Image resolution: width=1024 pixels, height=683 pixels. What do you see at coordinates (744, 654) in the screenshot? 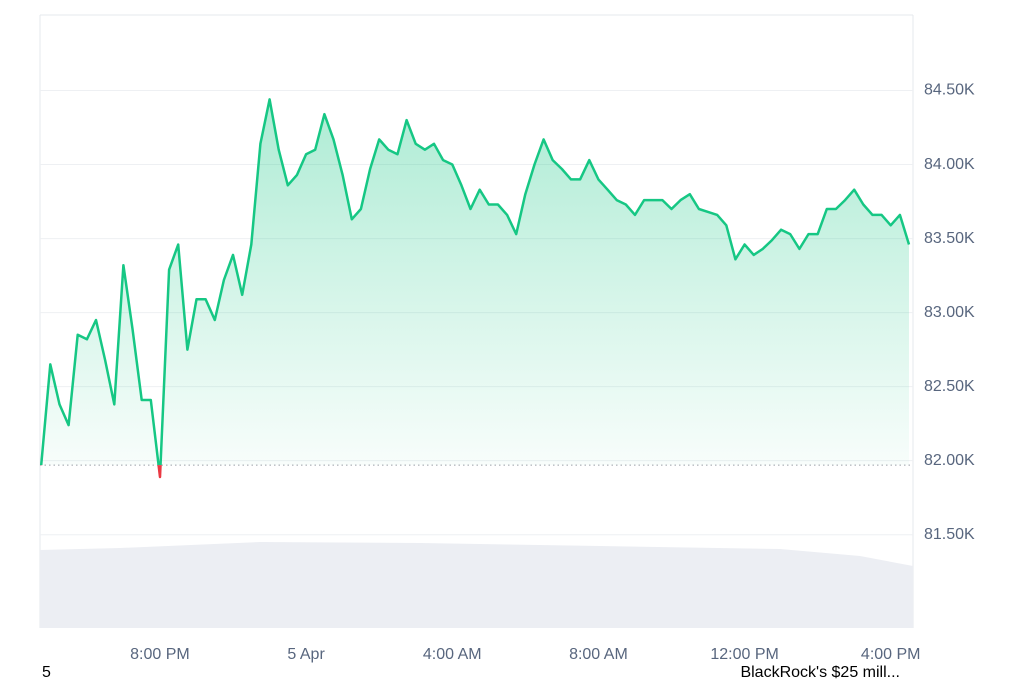
I see `x-tick-label: 12:00 PM` at bounding box center [744, 654].